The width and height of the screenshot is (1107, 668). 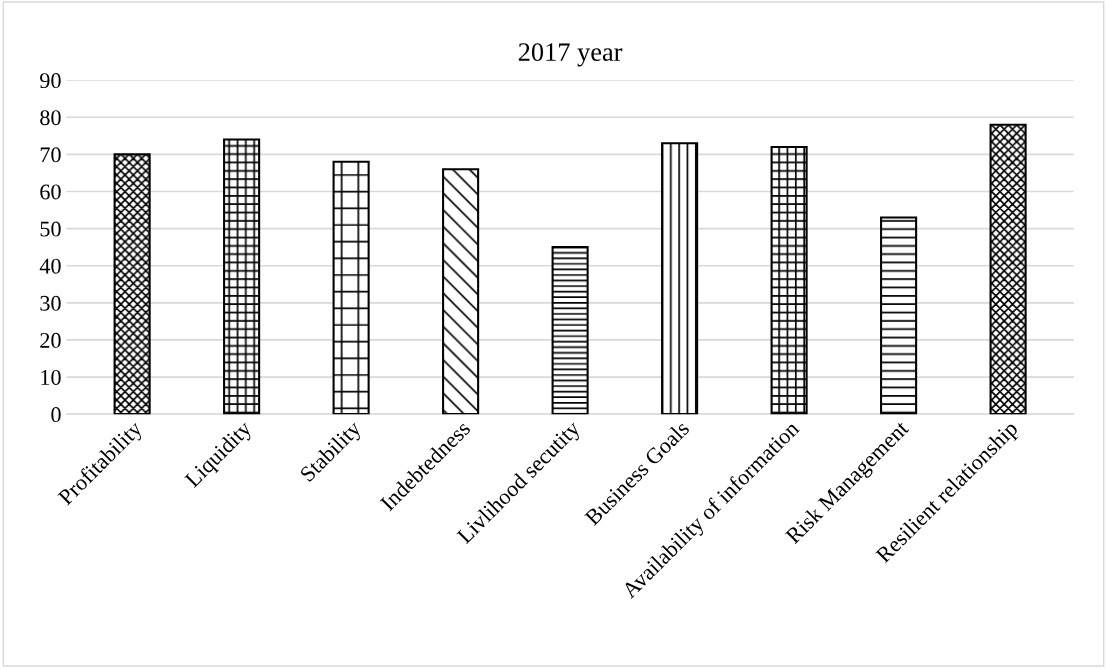 What do you see at coordinates (50, 155) in the screenshot?
I see `y-tick-label: 70` at bounding box center [50, 155].